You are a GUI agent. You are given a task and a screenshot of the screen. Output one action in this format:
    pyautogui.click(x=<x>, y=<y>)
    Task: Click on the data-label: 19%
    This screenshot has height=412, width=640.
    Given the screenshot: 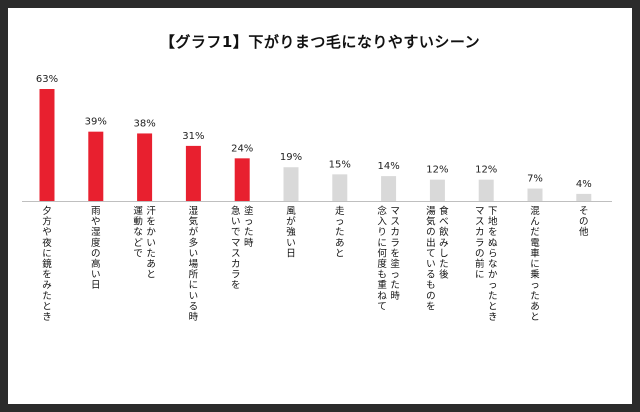 What is the action you would take?
    pyautogui.click(x=291, y=157)
    